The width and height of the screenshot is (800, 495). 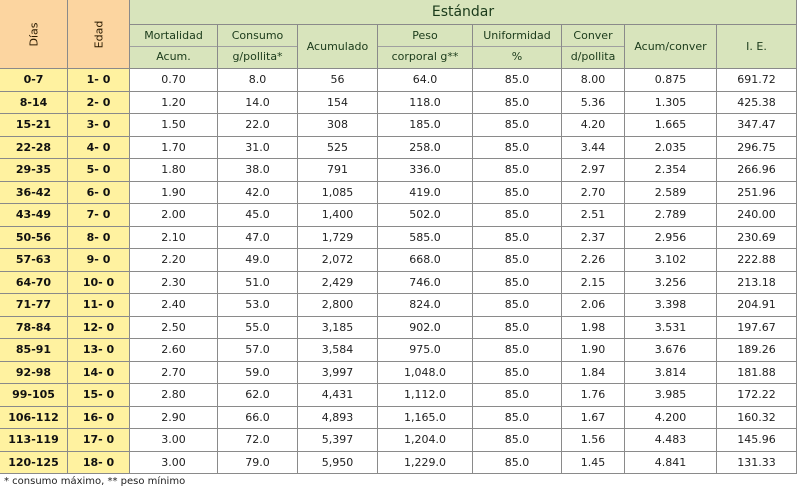 What do you see at coordinates (425, 417) in the screenshot?
I see `table-cell: 1,165.0` at bounding box center [425, 417].